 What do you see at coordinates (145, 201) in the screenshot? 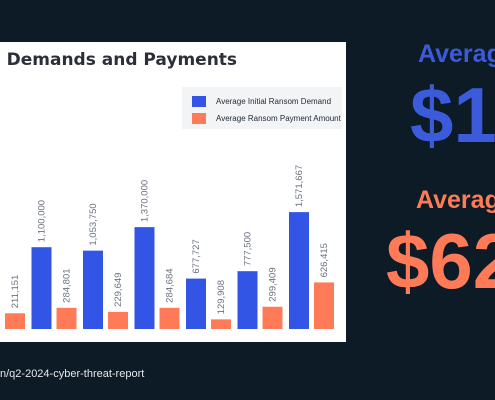
I see `label-demand-3: 1,370,000` at bounding box center [145, 201].